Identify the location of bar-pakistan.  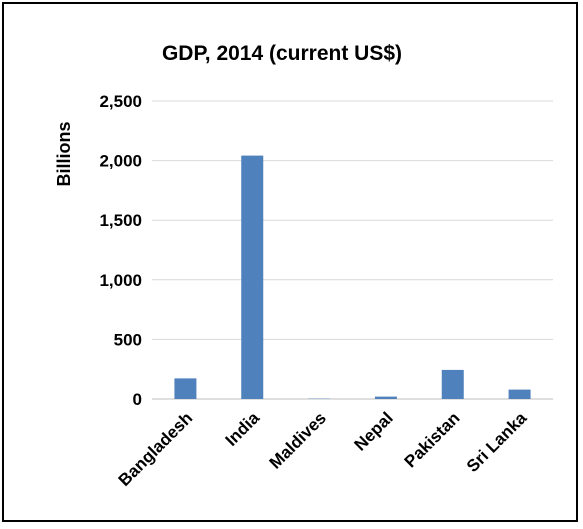
(453, 384).